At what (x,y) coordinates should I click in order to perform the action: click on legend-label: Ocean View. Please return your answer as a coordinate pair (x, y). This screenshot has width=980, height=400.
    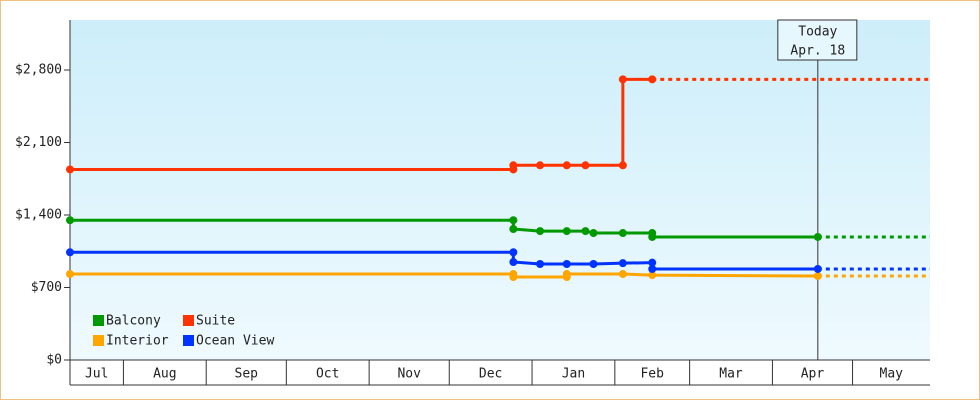
    Looking at the image, I should click on (235, 341).